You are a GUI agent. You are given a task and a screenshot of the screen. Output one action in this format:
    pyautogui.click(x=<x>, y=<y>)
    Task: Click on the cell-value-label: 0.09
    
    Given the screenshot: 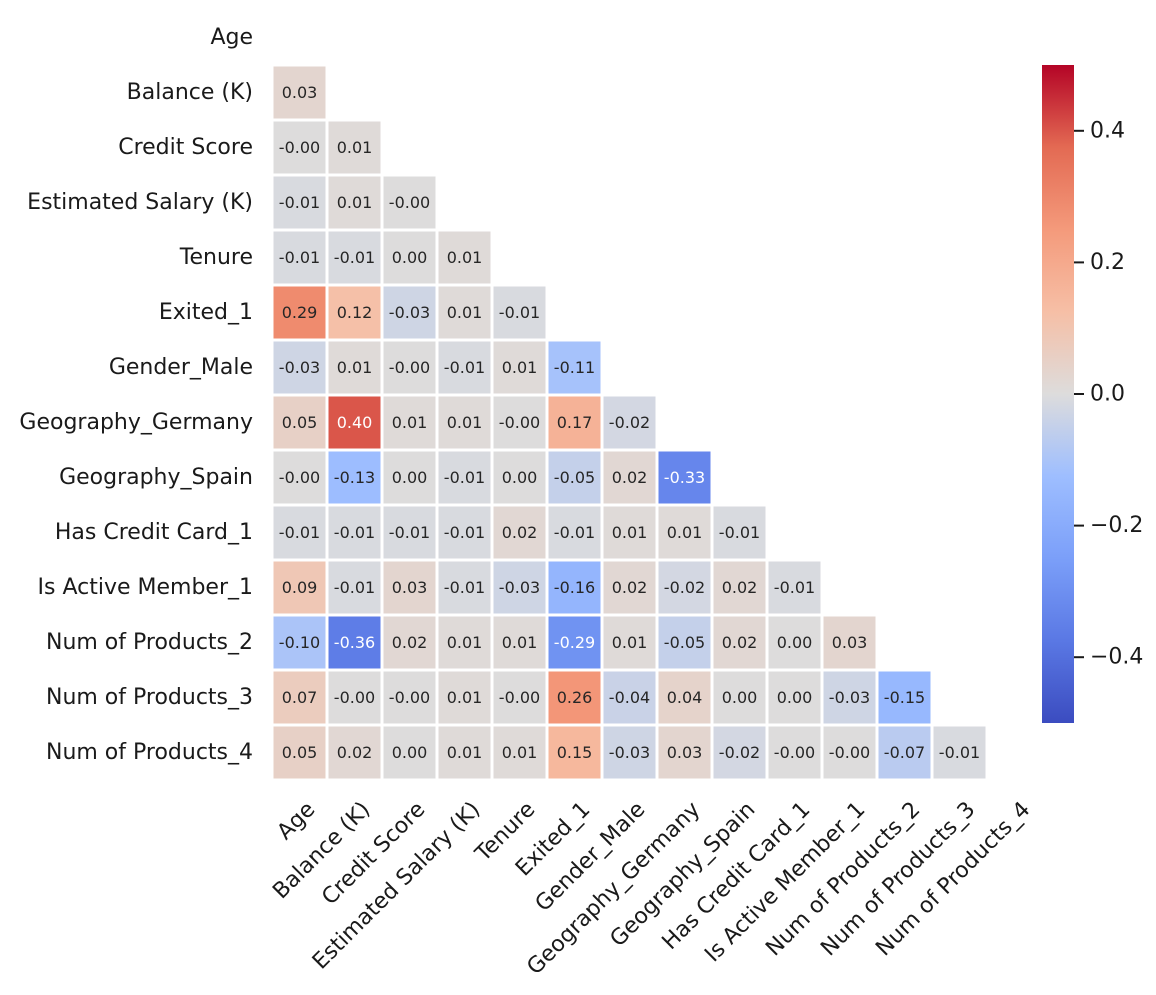 What is the action you would take?
    pyautogui.click(x=300, y=587)
    